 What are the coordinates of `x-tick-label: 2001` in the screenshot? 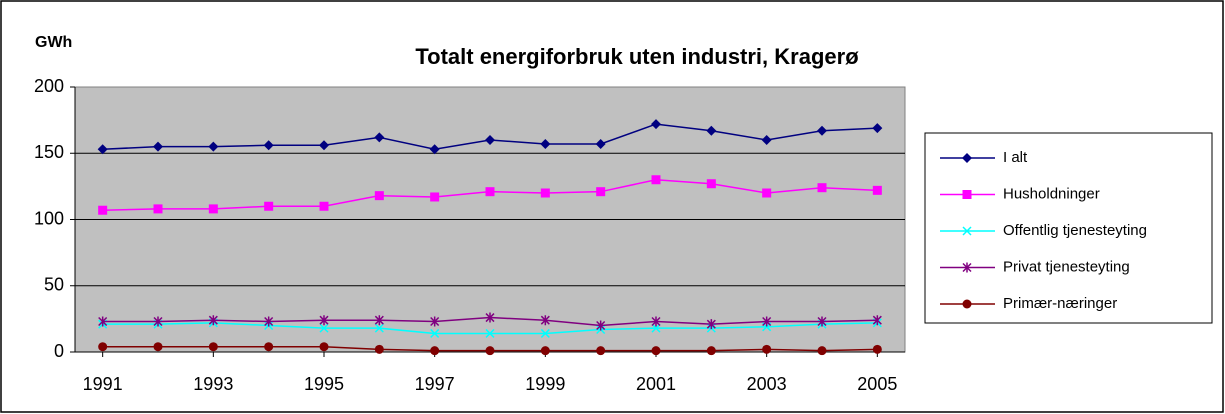 It's located at (656, 384).